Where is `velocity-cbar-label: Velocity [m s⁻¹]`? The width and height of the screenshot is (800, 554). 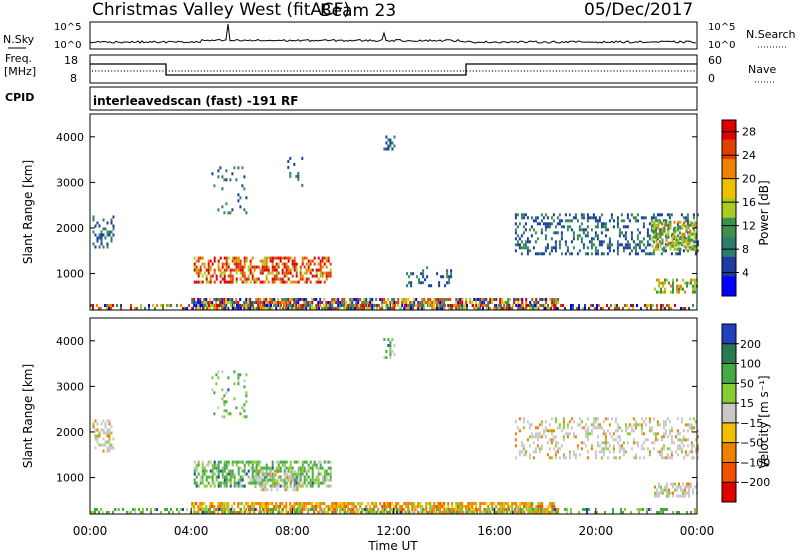
velocity-cbar-label: Velocity [m s⁻¹] is located at coordinates (764, 421).